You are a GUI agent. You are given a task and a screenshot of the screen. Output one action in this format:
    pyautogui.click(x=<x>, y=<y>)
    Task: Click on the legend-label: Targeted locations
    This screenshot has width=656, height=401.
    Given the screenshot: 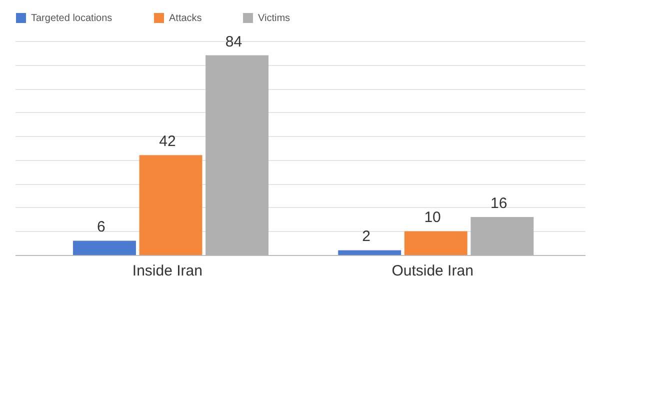 What is the action you would take?
    pyautogui.click(x=71, y=18)
    